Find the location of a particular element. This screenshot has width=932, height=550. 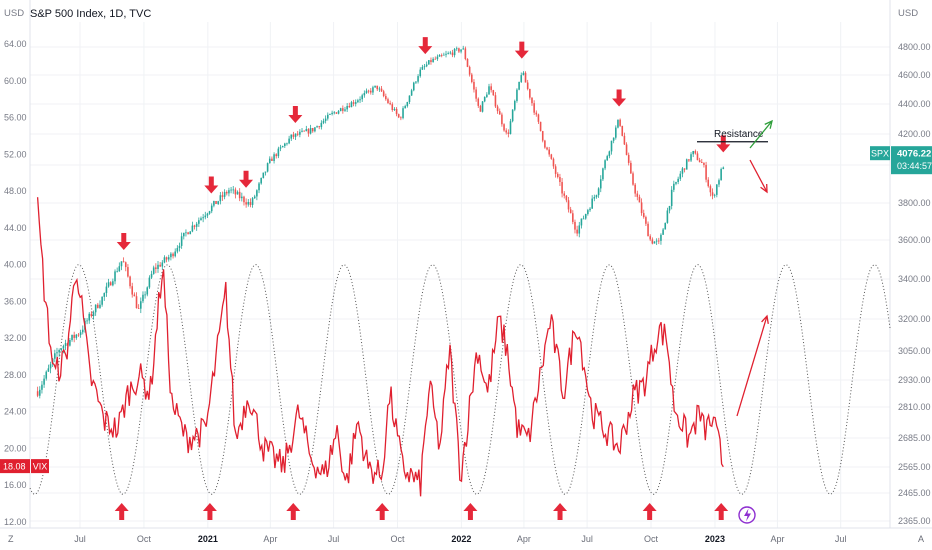

right-y-tick-label: 3600.00 is located at coordinates (914, 240).